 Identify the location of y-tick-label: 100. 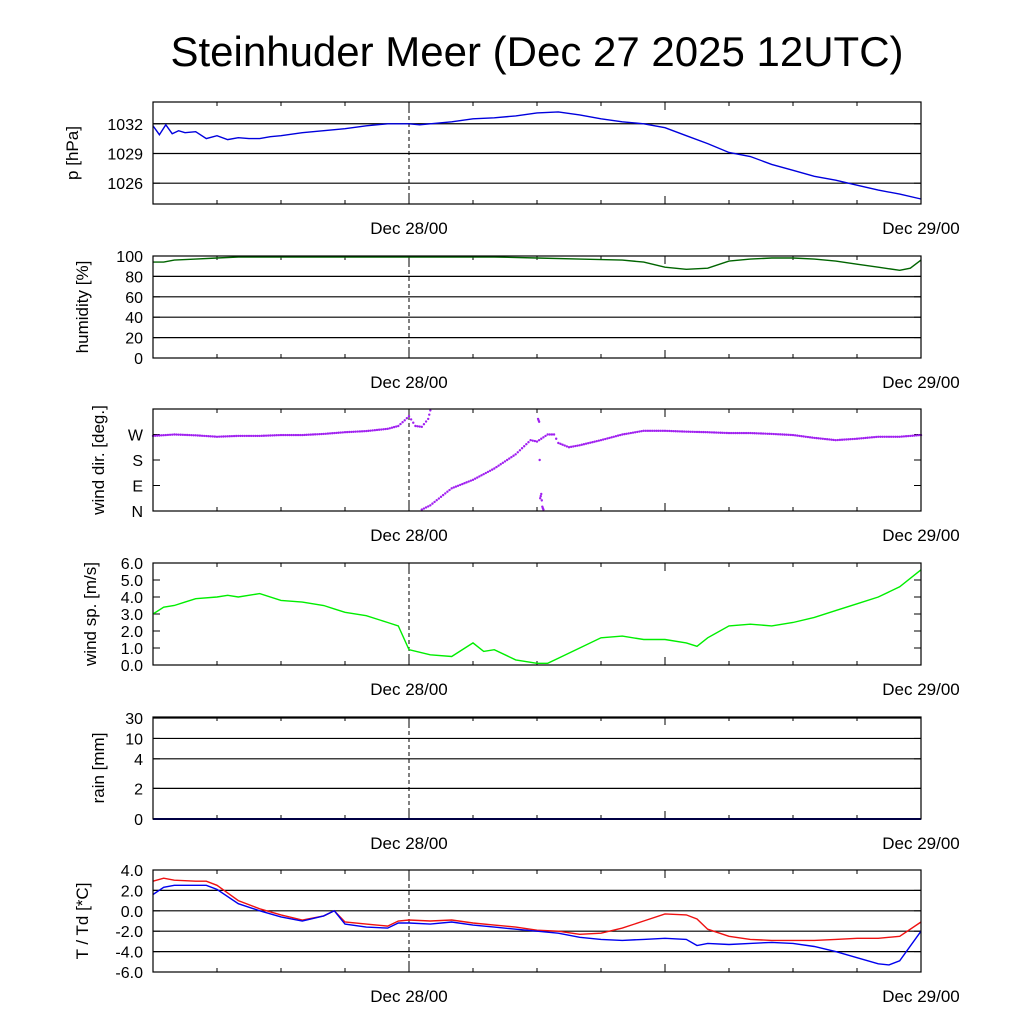
(129, 257).